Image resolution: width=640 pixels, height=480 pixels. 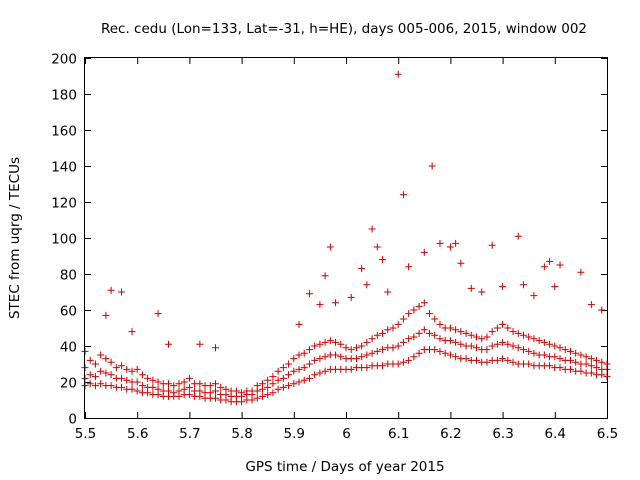 I want to click on x-tick-label: 6, so click(x=346, y=434).